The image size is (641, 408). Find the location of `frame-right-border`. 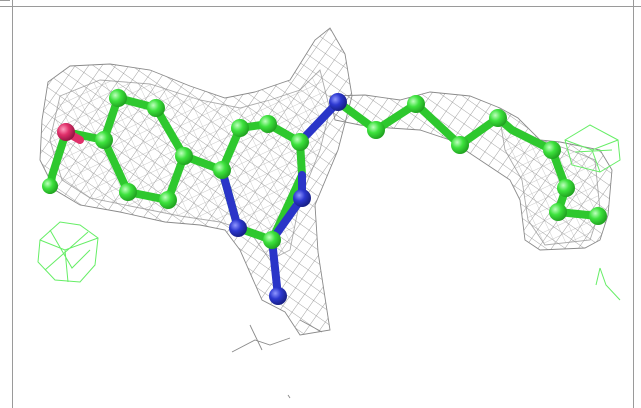

frame-right-border is located at coordinates (633, 204).